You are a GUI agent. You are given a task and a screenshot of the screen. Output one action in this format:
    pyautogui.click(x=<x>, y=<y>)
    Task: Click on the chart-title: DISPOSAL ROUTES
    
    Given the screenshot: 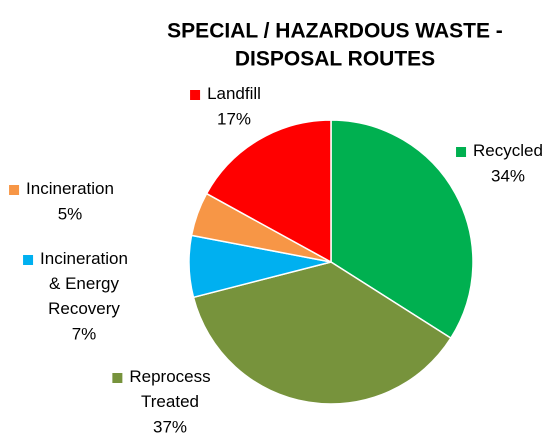 What is the action you would take?
    pyautogui.click(x=335, y=59)
    